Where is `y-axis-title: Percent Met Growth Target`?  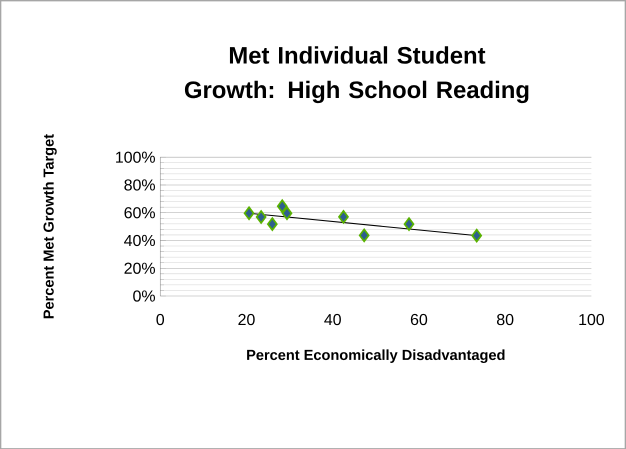 y-axis-title: Percent Met Growth Target is located at coordinates (50, 226).